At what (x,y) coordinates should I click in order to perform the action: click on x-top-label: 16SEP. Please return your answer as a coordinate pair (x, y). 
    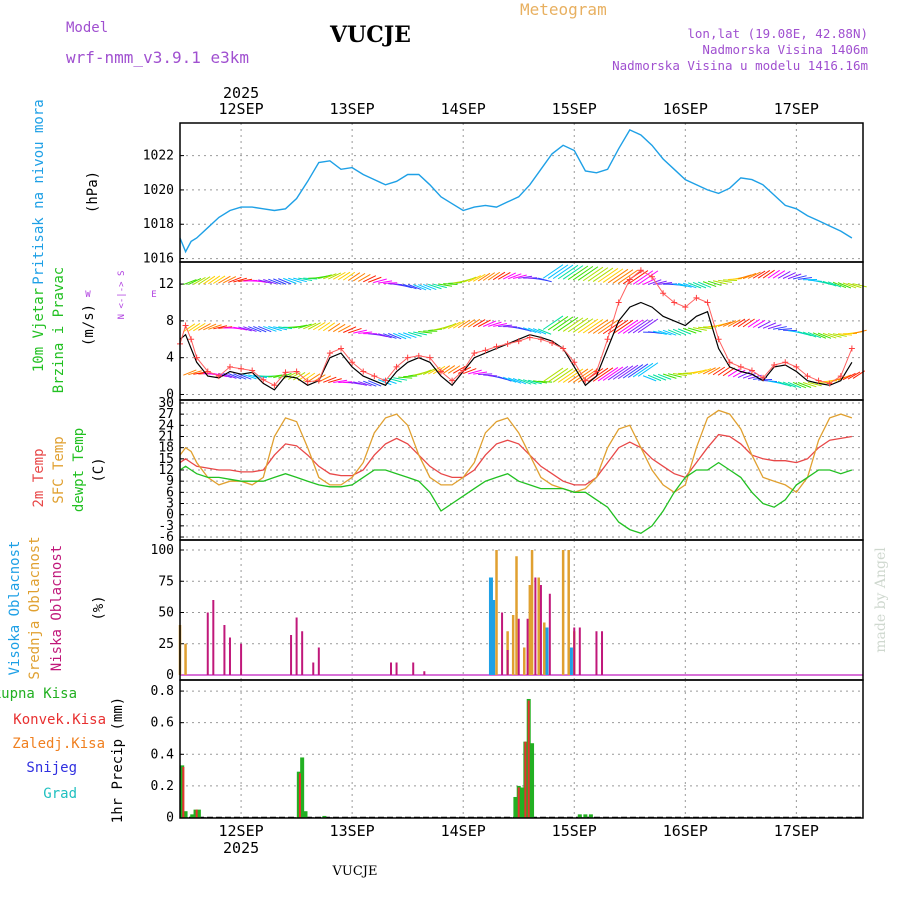
    Looking at the image, I should click on (685, 109).